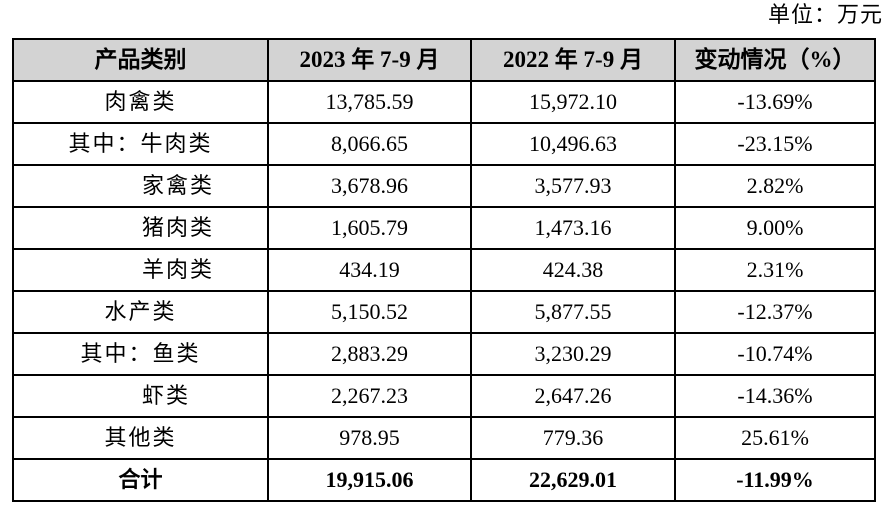 Image resolution: width=886 pixels, height=509 pixels. Describe the element at coordinates (775, 354) in the screenshot. I see `change-cell: -10.74%` at that location.